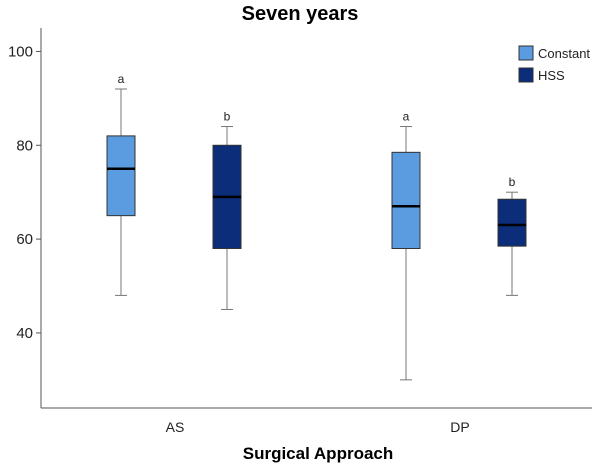  I want to click on box-constant-dp: a, so click(406, 245).